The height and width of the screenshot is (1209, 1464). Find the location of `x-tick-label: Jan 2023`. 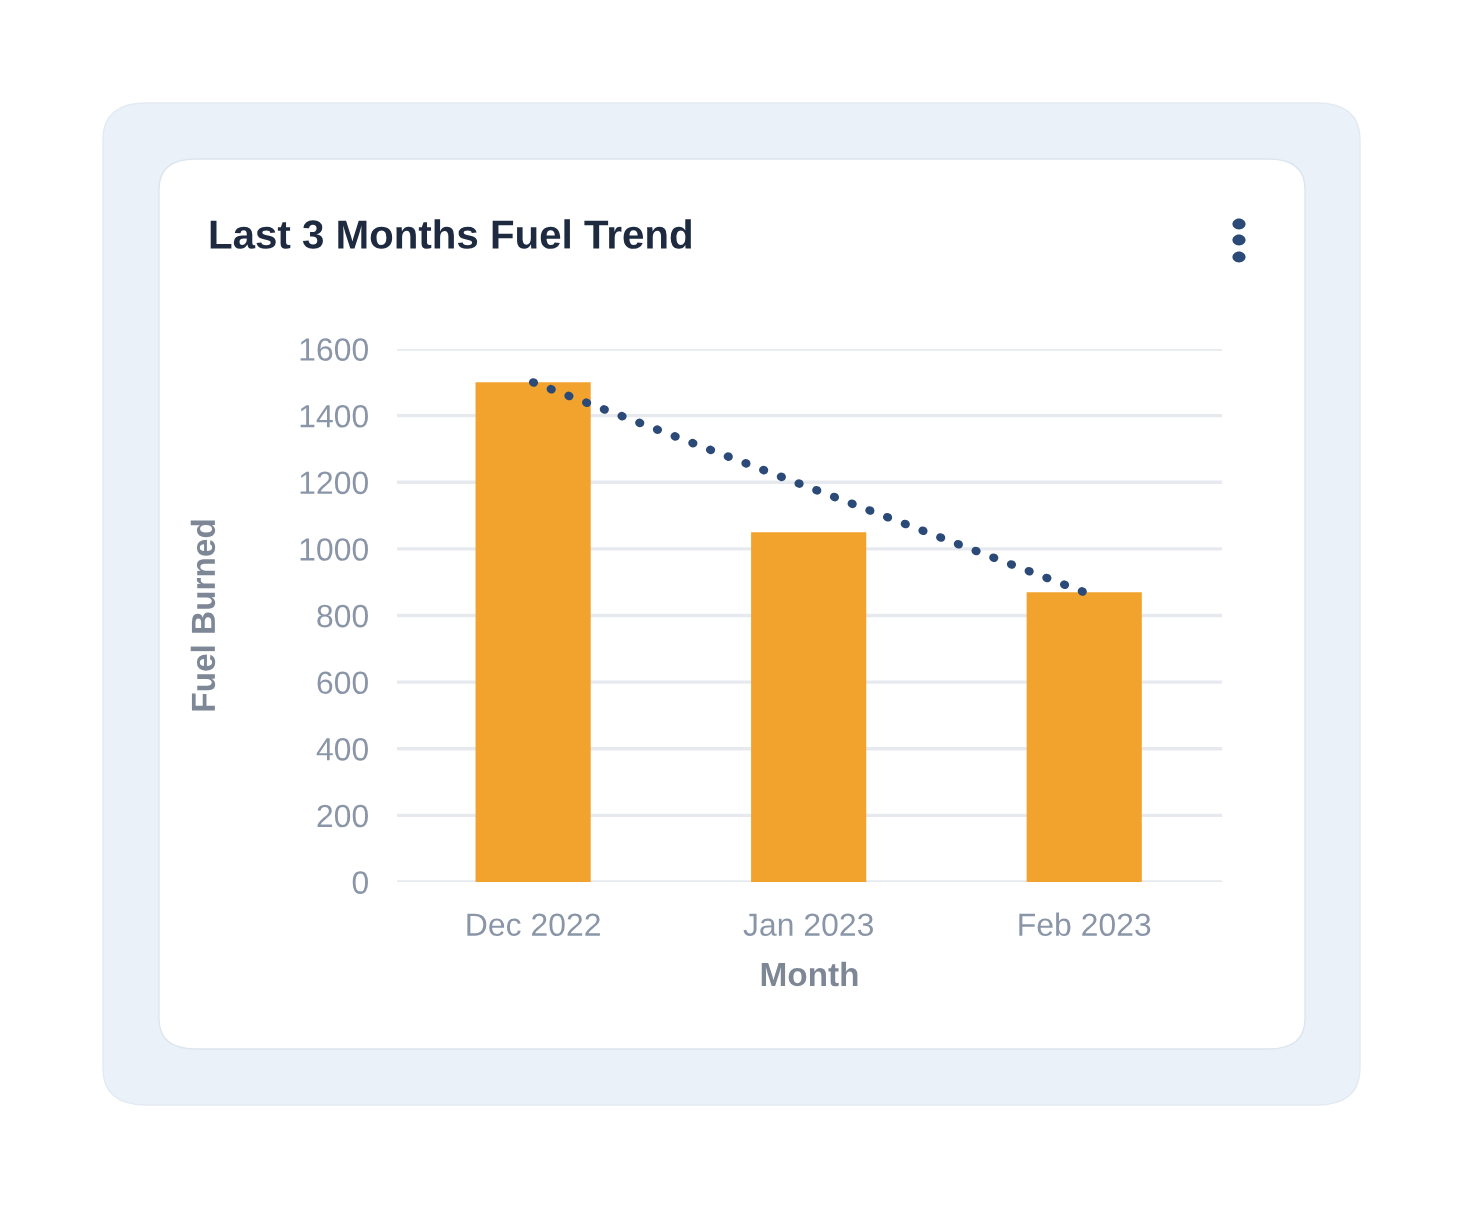

x-tick-label: Jan 2023 is located at coordinates (808, 925).